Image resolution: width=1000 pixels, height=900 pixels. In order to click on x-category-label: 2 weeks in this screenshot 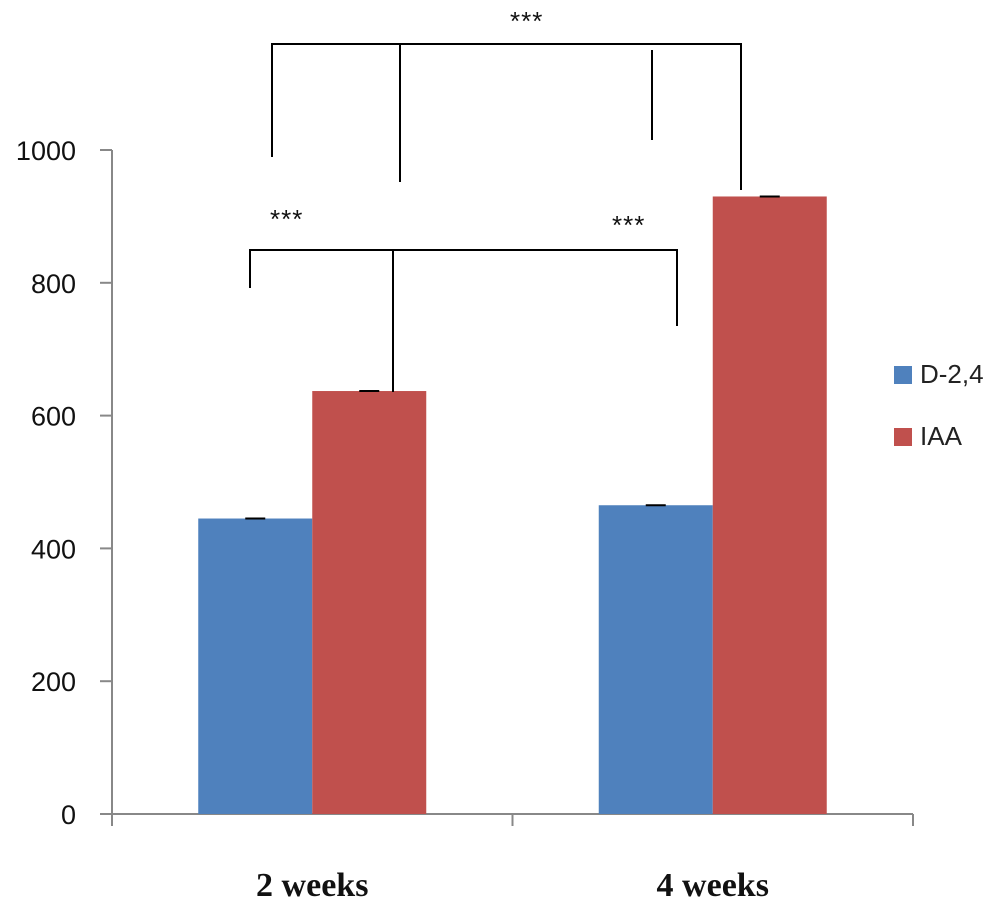, I will do `click(312, 883)`.